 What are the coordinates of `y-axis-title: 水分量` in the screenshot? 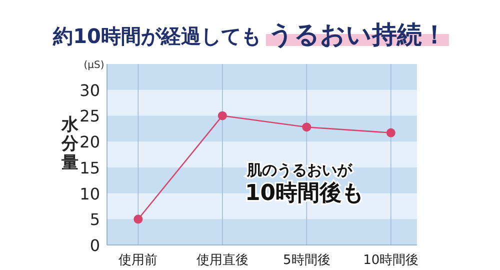 It's located at (70, 144).